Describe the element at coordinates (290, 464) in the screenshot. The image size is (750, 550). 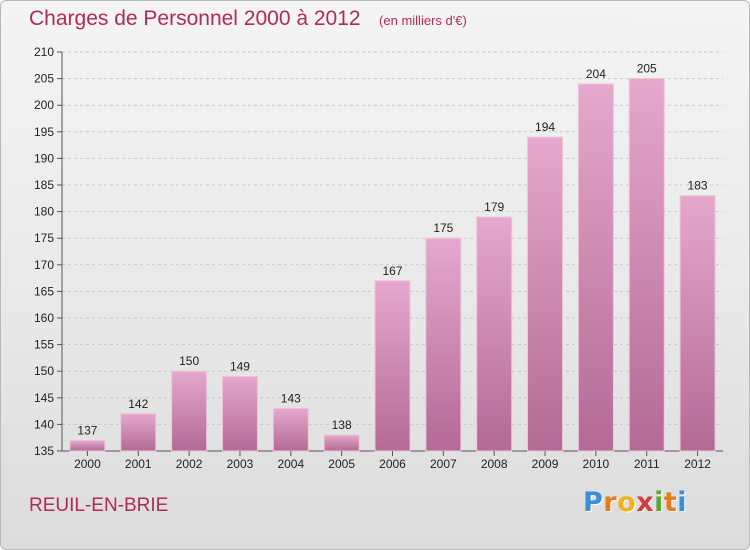
I see `x-tick-label-2004: 2004` at that location.